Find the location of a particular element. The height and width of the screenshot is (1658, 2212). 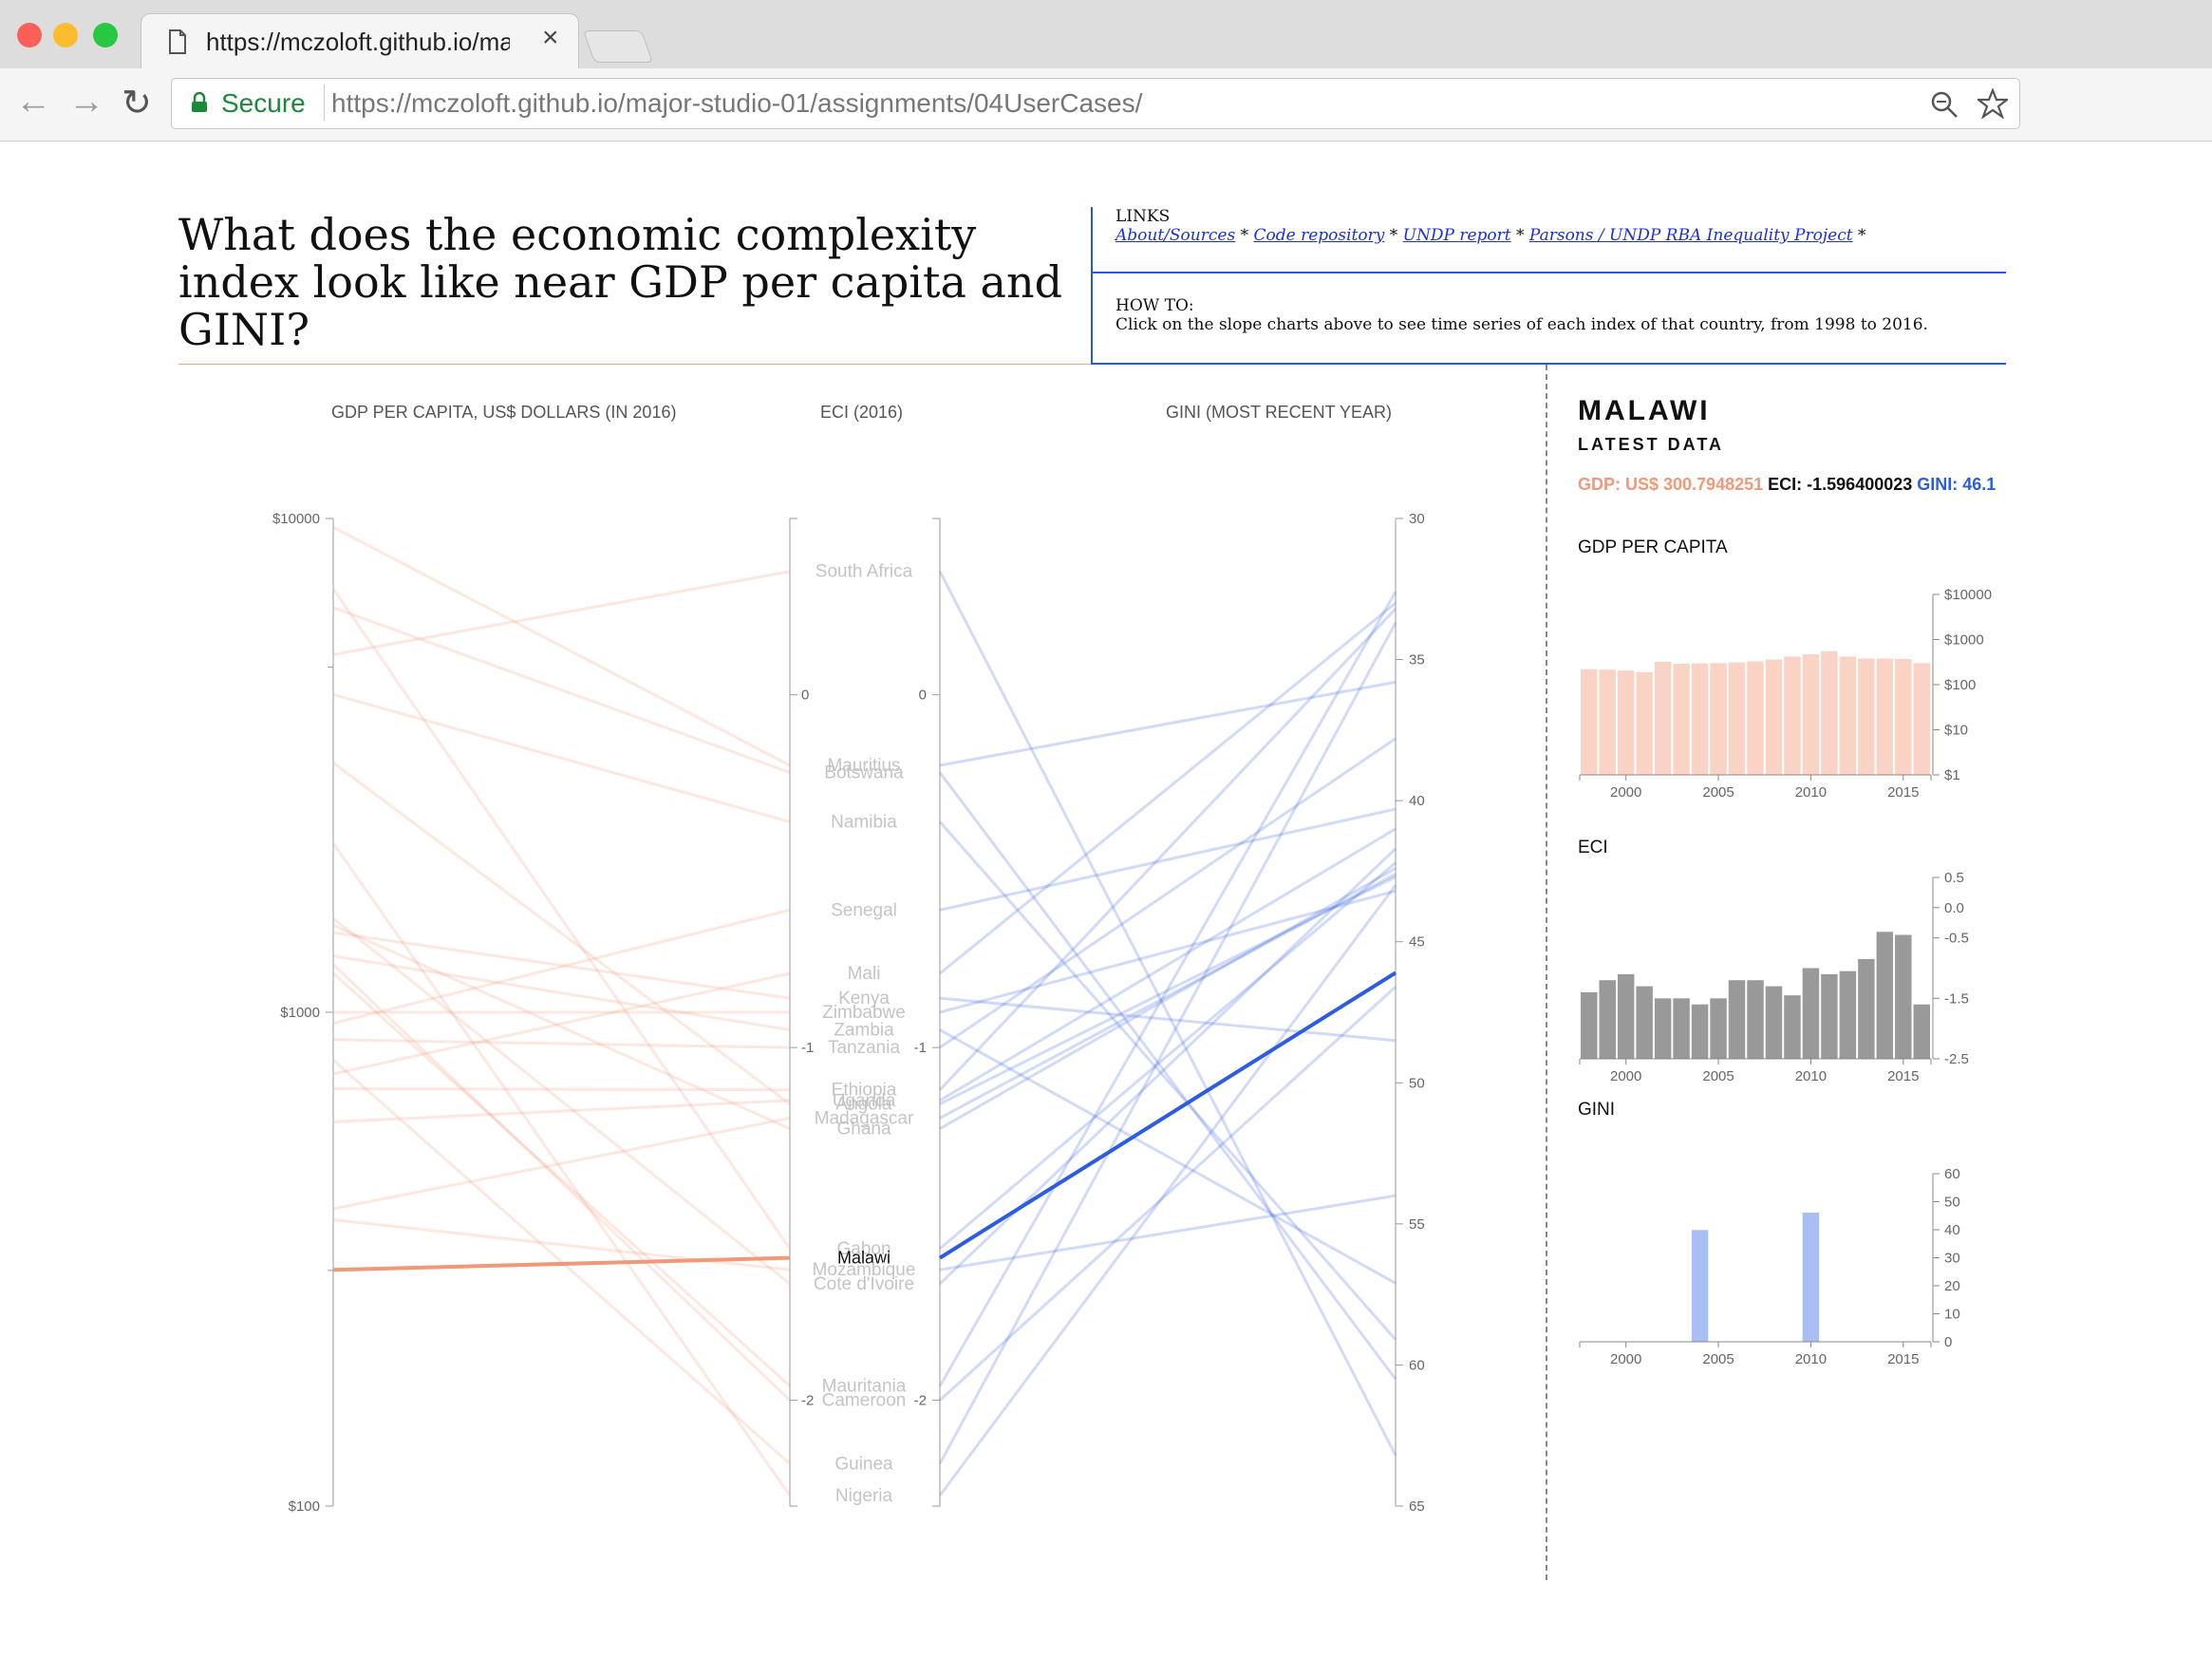

country-label: Mozambique is located at coordinates (864, 1270).